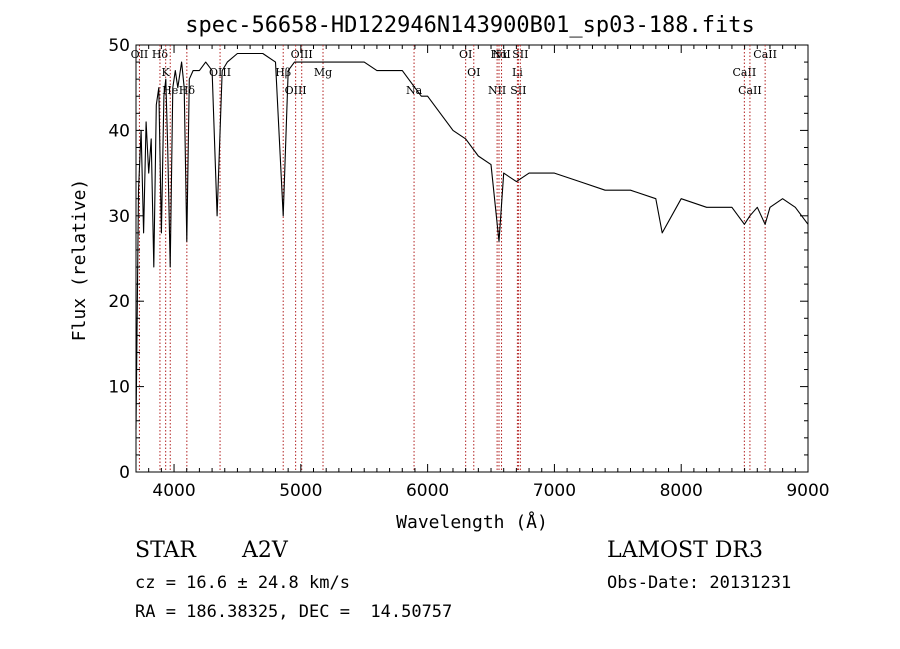  Describe the element at coordinates (300, 491) in the screenshot. I see `x-tick-label: 5000` at that location.